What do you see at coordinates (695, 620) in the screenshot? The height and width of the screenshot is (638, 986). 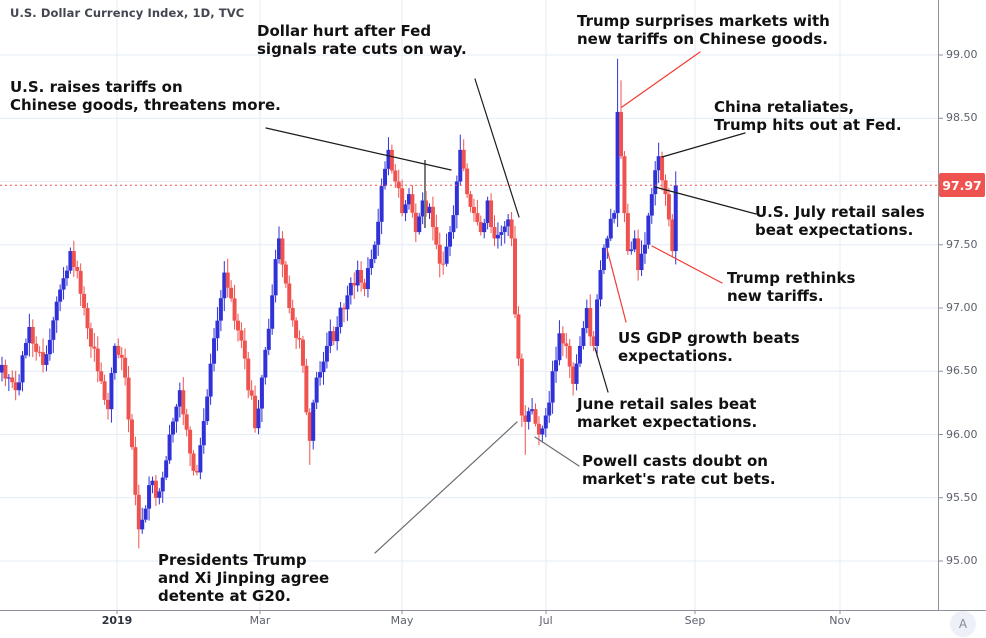 I see `time-axis-label: Sep` at bounding box center [695, 620].